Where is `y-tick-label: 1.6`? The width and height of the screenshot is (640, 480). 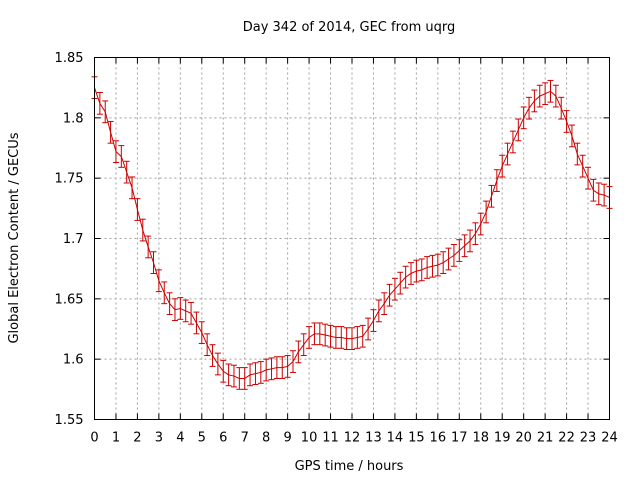
y-tick-label: 1.6 is located at coordinates (73, 360).